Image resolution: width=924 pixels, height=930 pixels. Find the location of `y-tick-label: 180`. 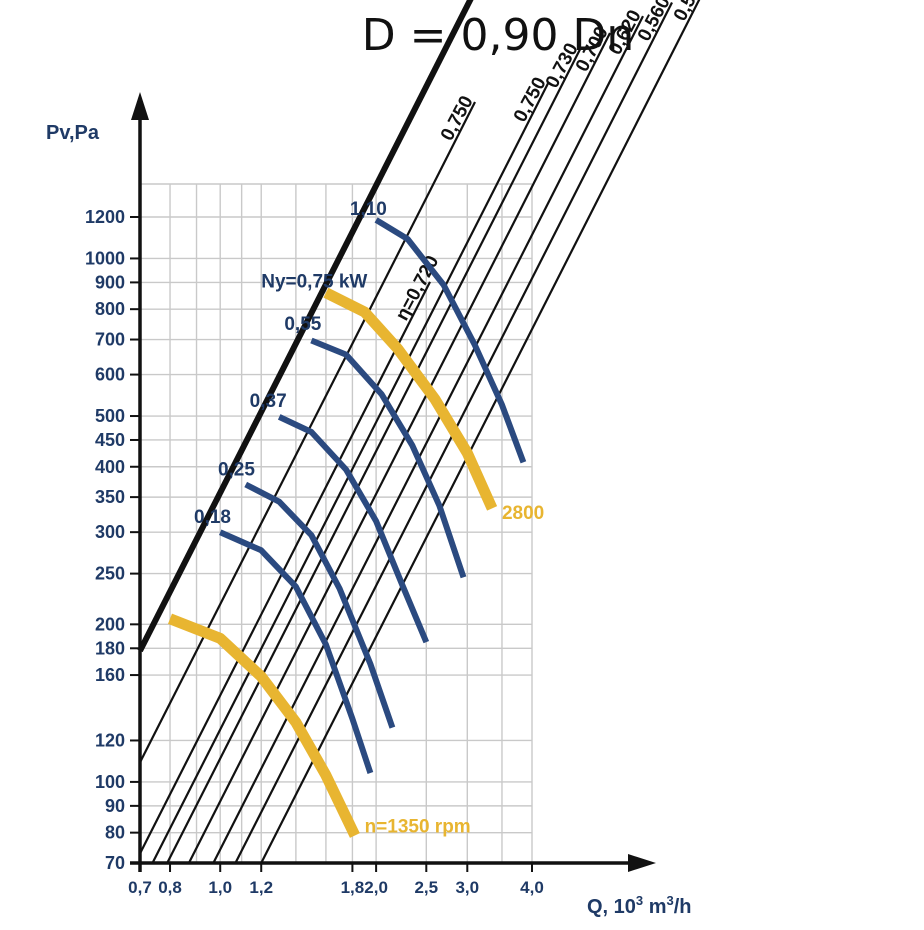

y-tick-label: 180 is located at coordinates (110, 648).